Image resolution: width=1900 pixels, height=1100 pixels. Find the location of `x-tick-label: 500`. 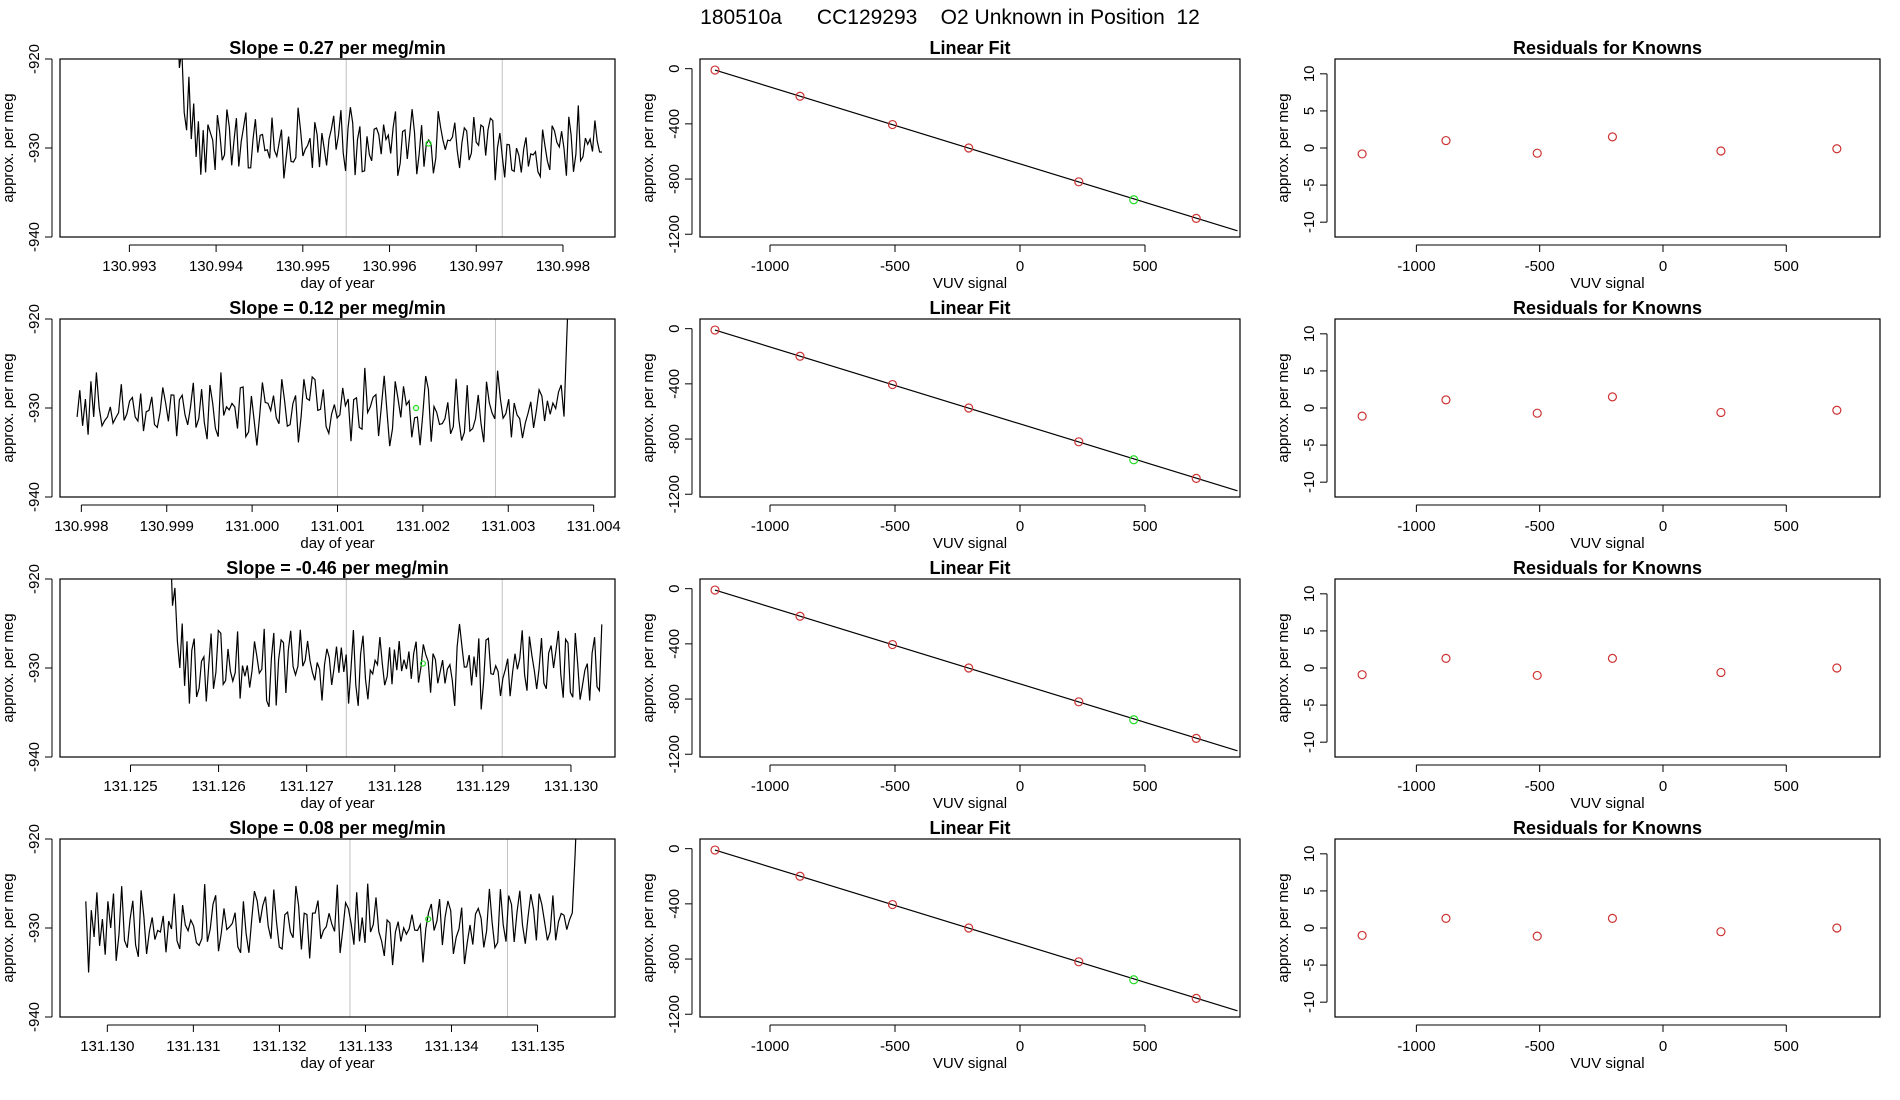

x-tick-label: 500 is located at coordinates (1786, 266).